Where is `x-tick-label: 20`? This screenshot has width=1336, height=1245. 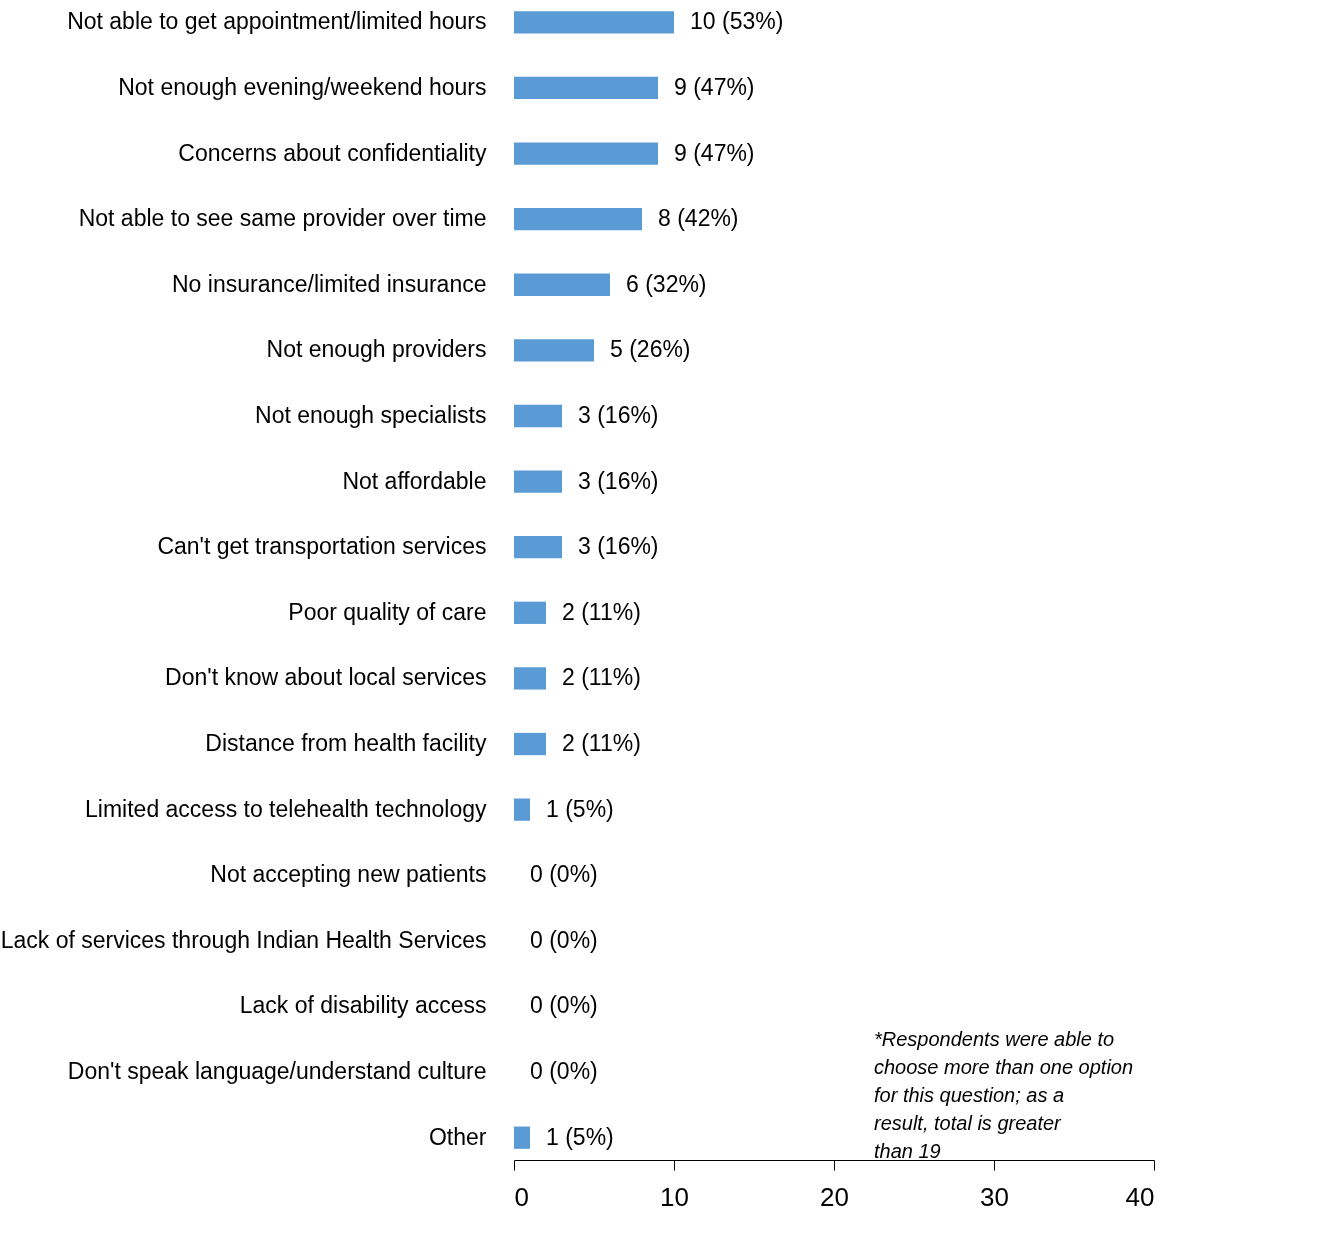
x-tick-label: 20 is located at coordinates (834, 1196).